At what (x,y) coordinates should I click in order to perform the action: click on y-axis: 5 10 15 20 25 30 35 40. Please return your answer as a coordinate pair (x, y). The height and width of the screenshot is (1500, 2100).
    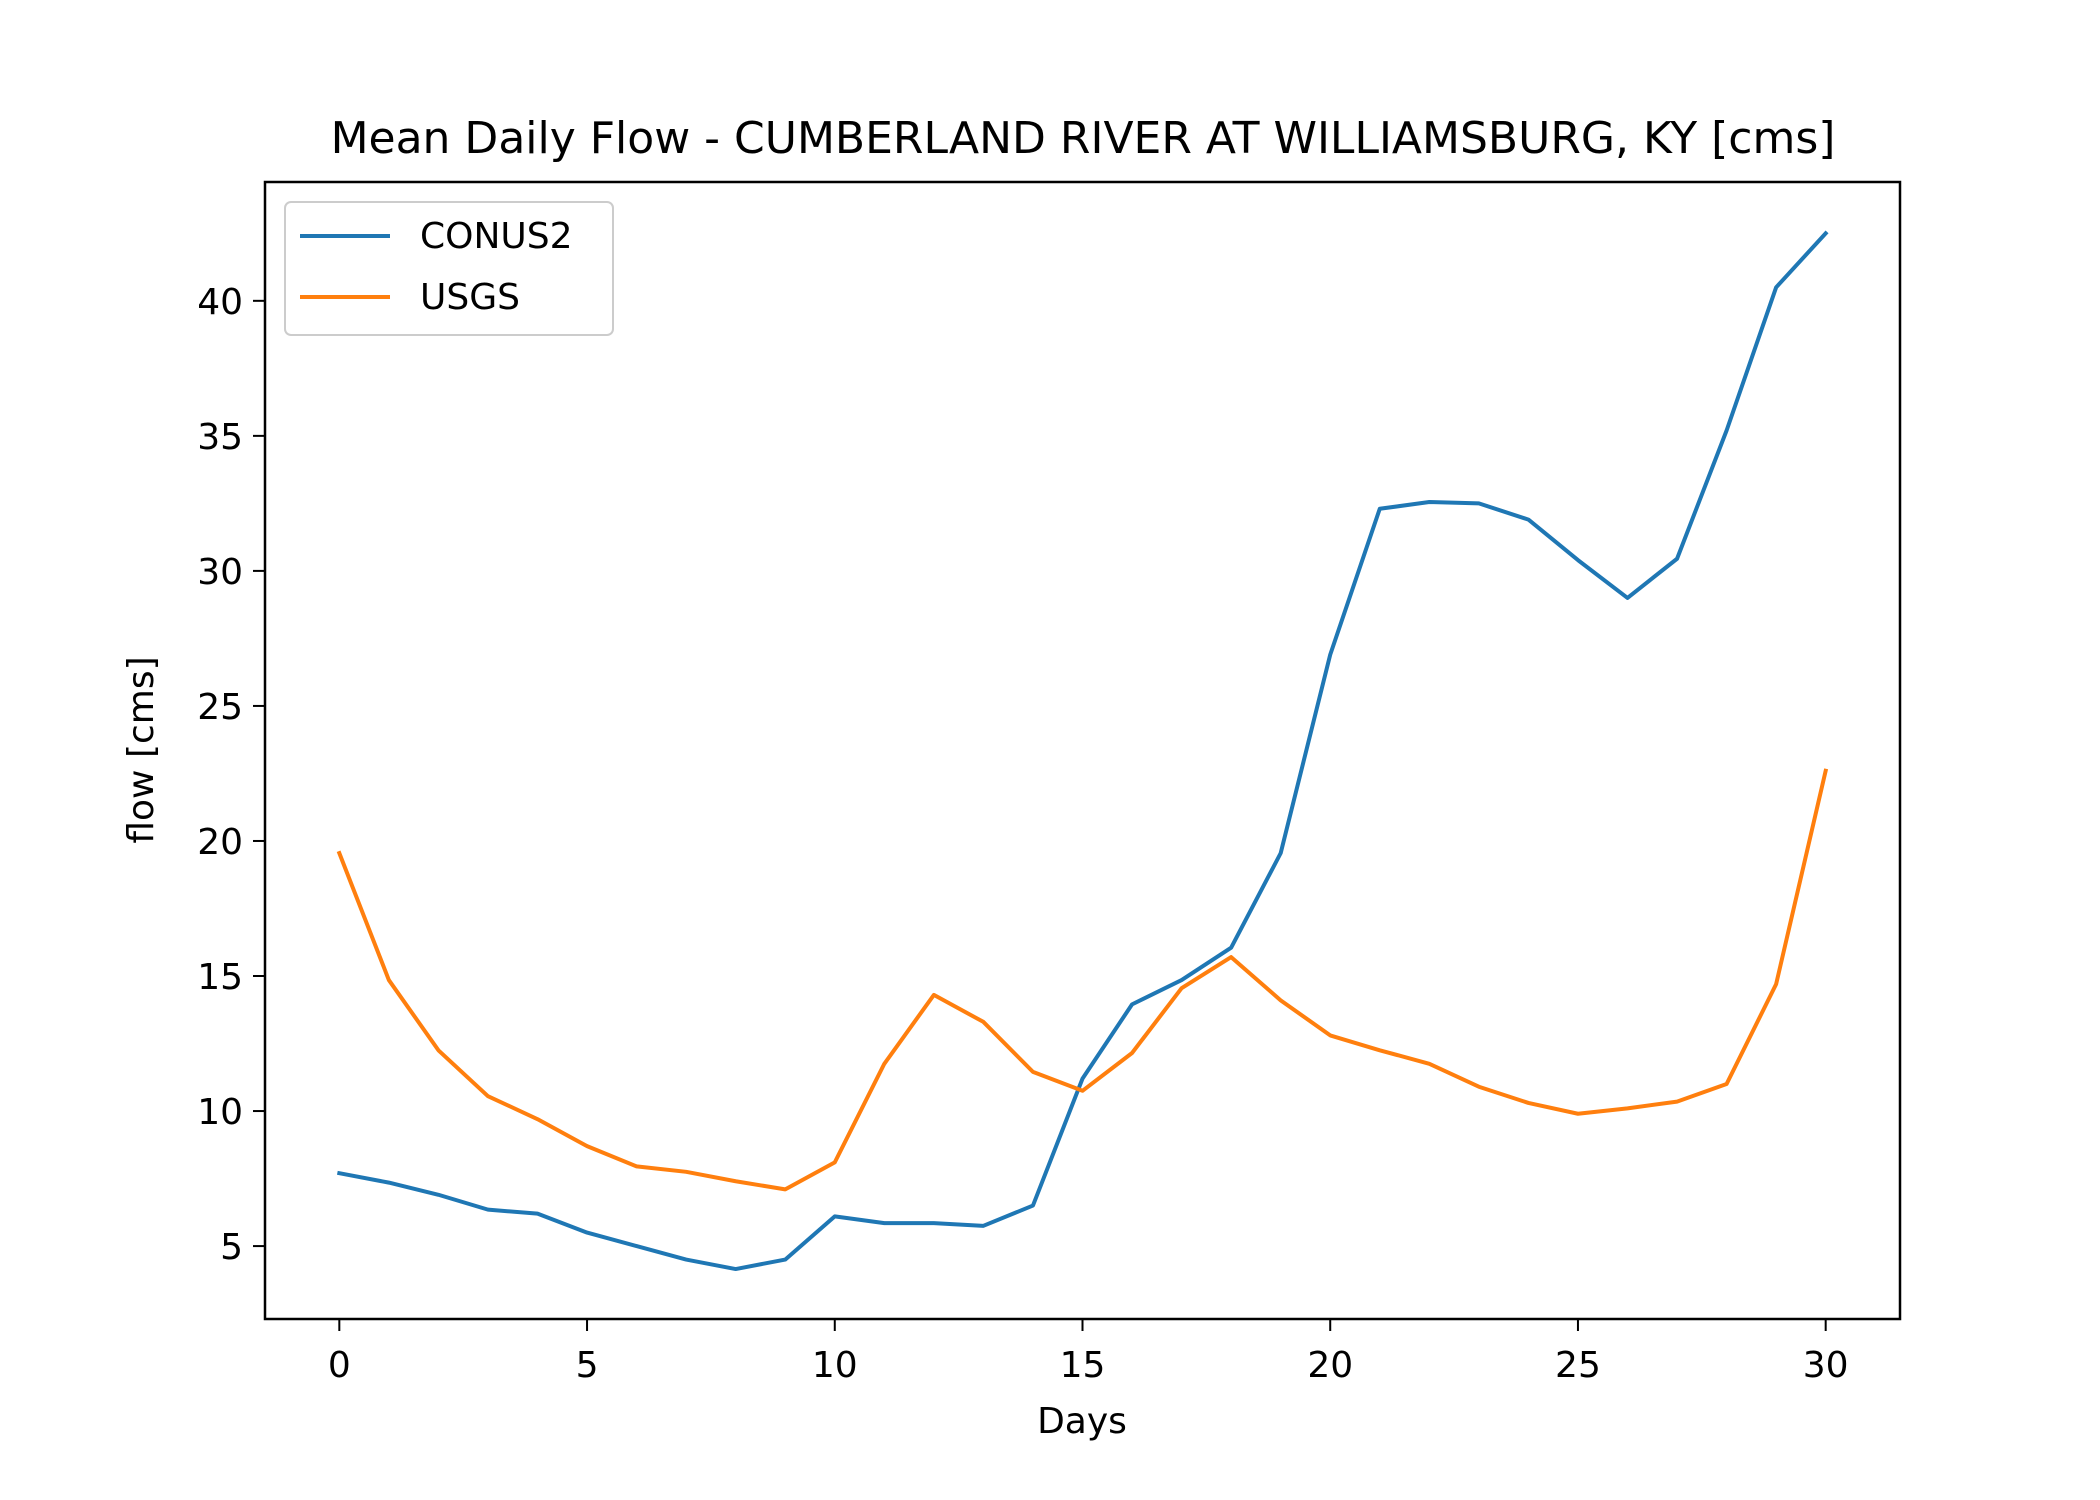
    Looking at the image, I should click on (231, 775).